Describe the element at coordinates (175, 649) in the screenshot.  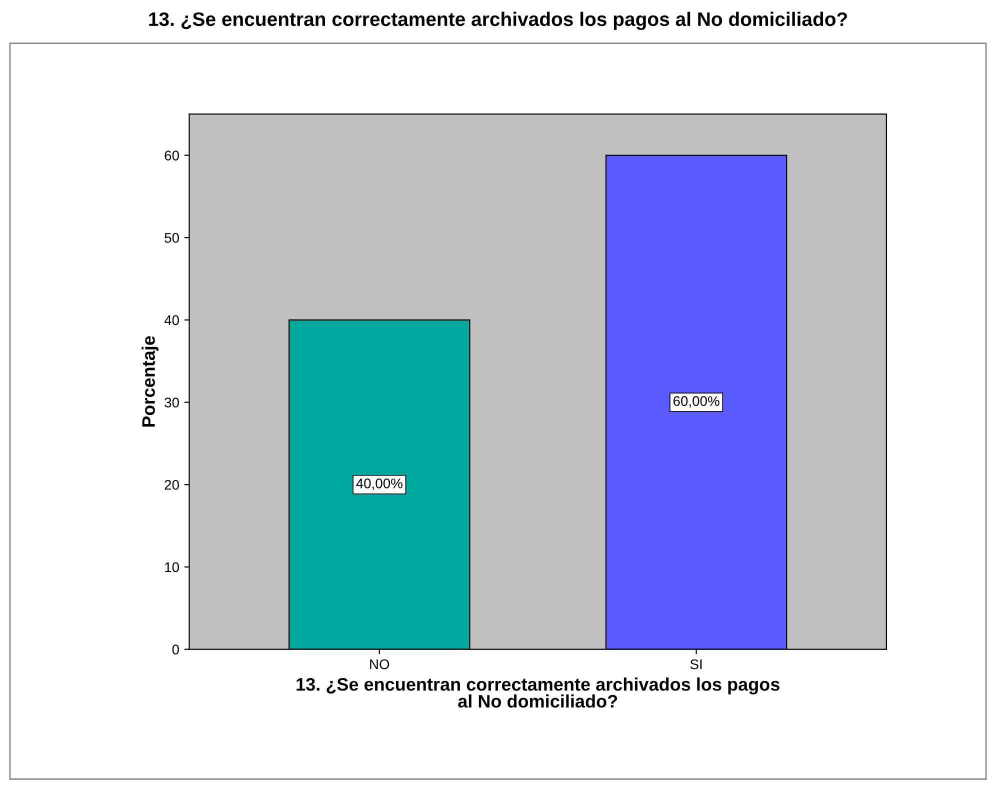
I see `y-tick-label: 0` at that location.